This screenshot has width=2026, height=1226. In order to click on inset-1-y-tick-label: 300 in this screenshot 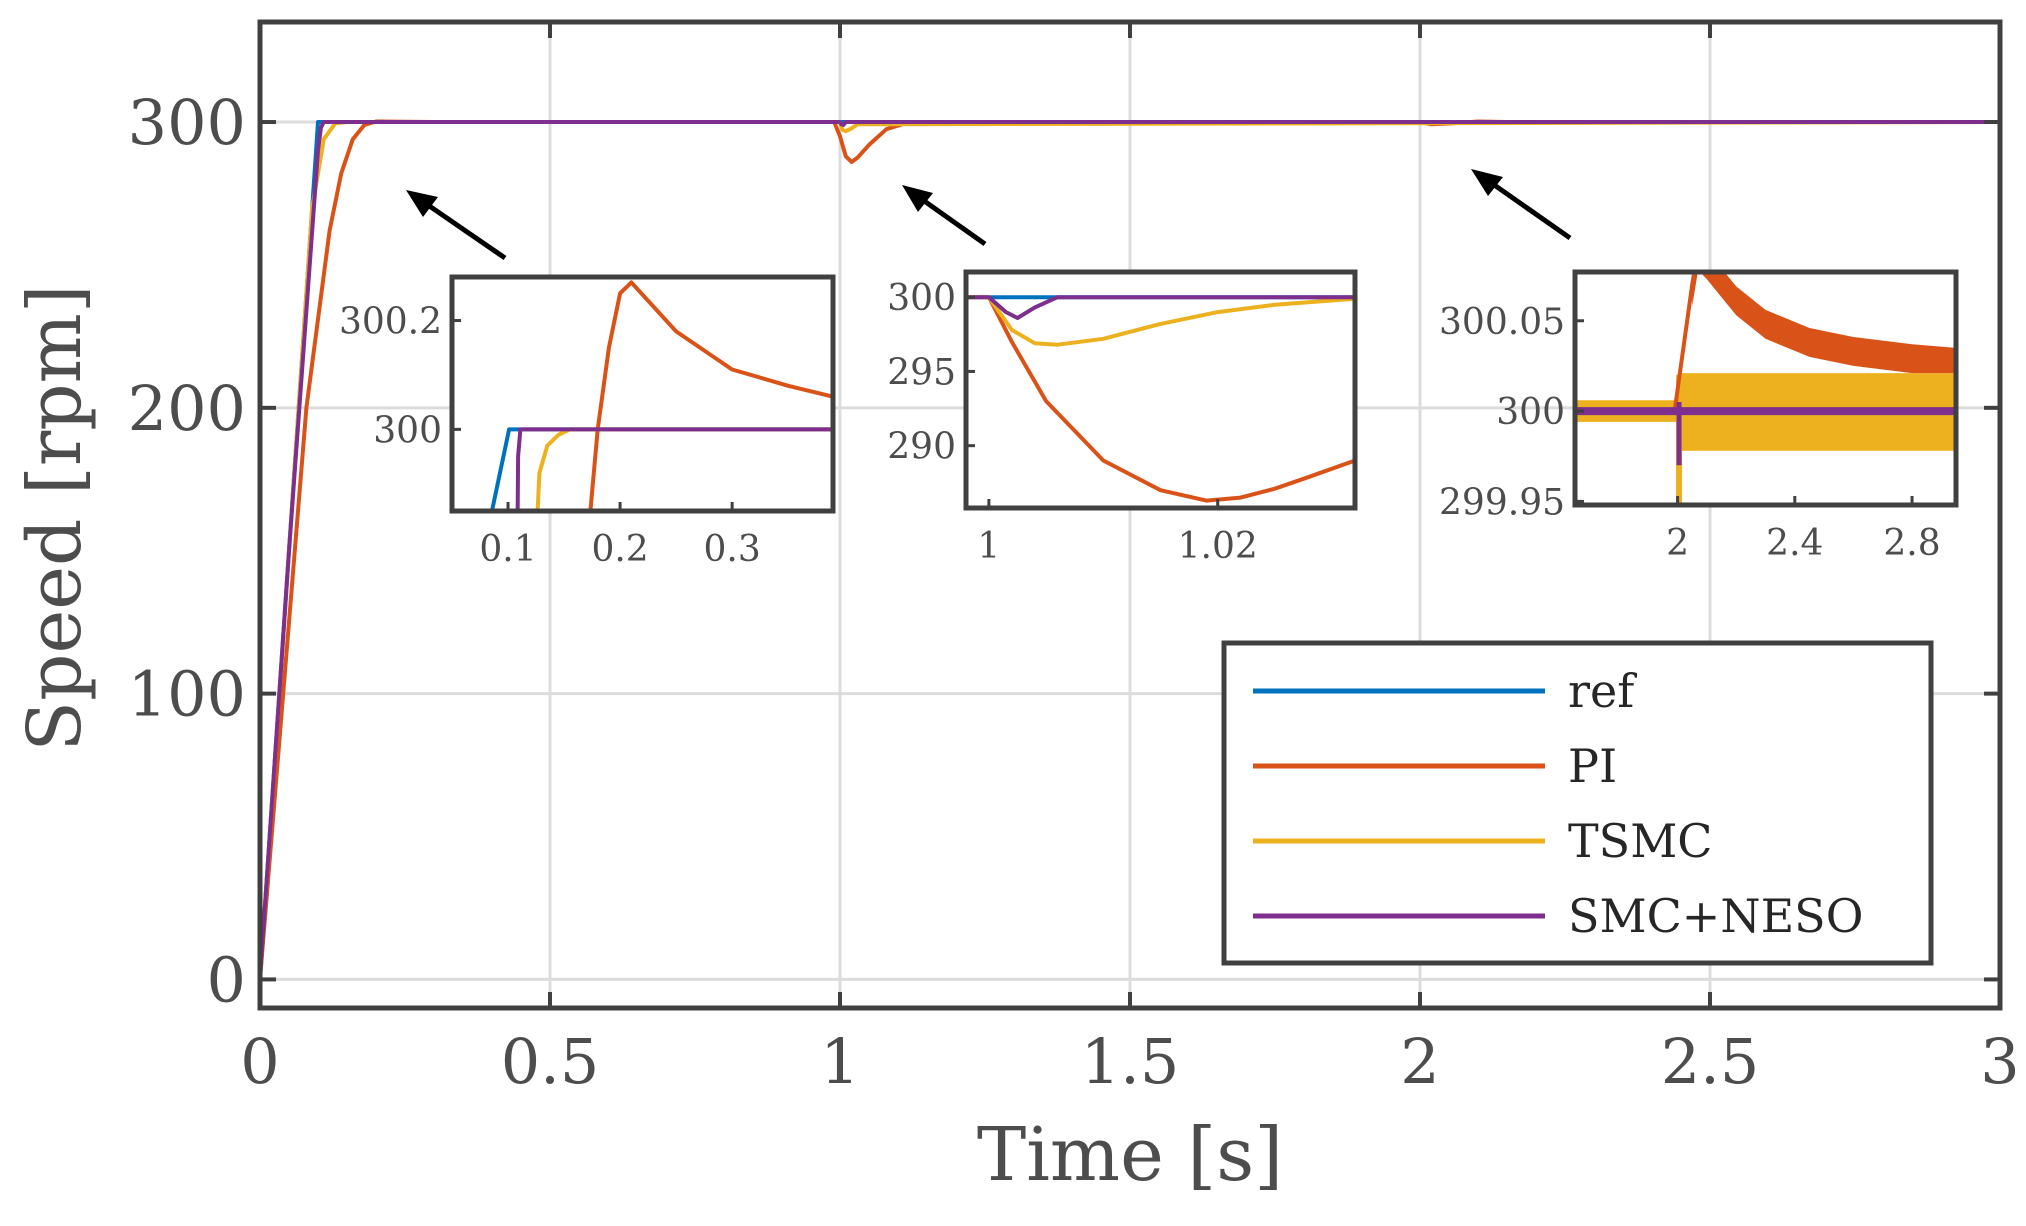, I will do `click(407, 430)`.